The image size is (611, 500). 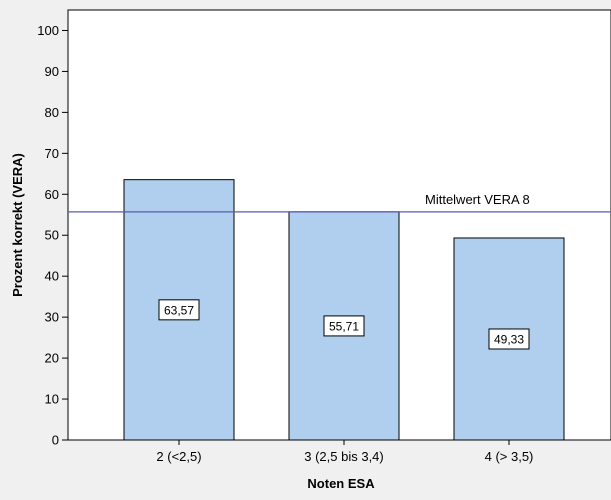 I want to click on x-axis: 2 (<2,5) 3 (2,5 bis 3,4) 4 (> 3,5), so click(x=344, y=452).